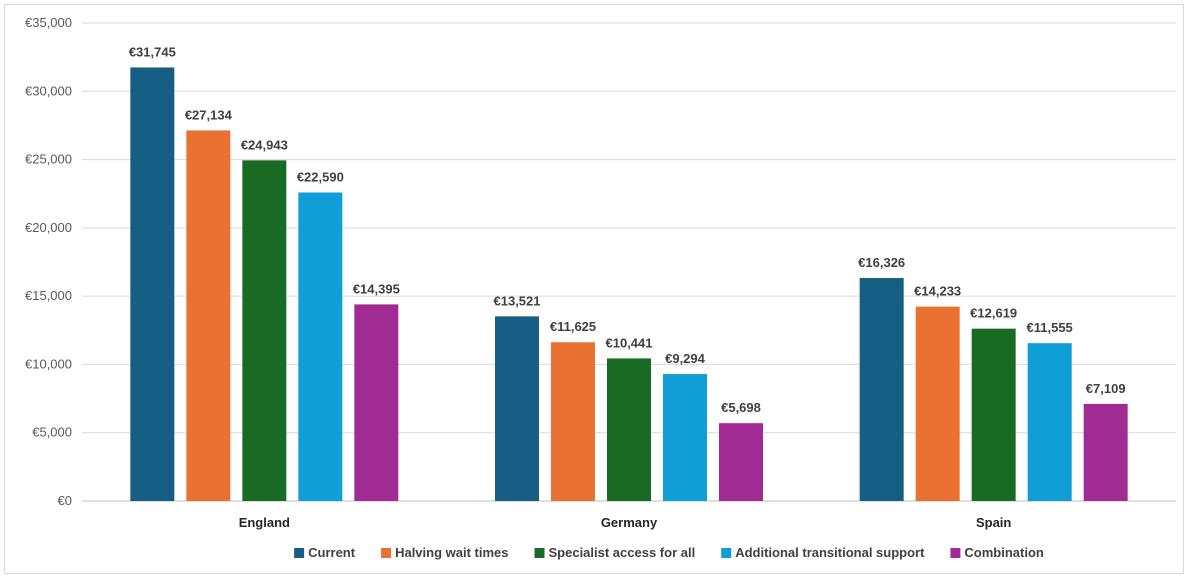 The image size is (1189, 578). What do you see at coordinates (332, 552) in the screenshot?
I see `legend-label: Current` at bounding box center [332, 552].